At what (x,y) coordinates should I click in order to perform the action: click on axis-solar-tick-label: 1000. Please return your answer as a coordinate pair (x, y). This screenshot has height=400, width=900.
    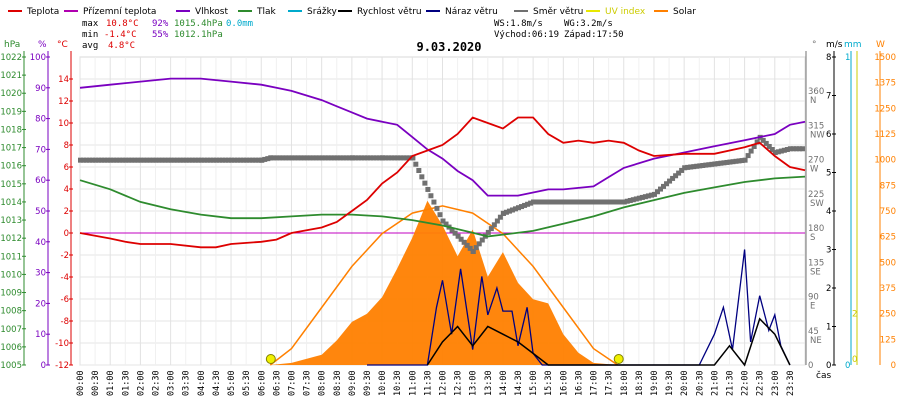
    Looking at the image, I should click on (885, 161).